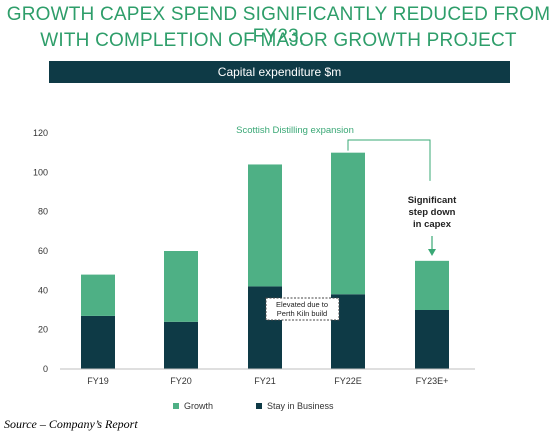  What do you see at coordinates (278, 40) in the screenshot?
I see `headline-line-2: WITH COMPLETION OF MAJOR GROWTH PROJECT` at bounding box center [278, 40].